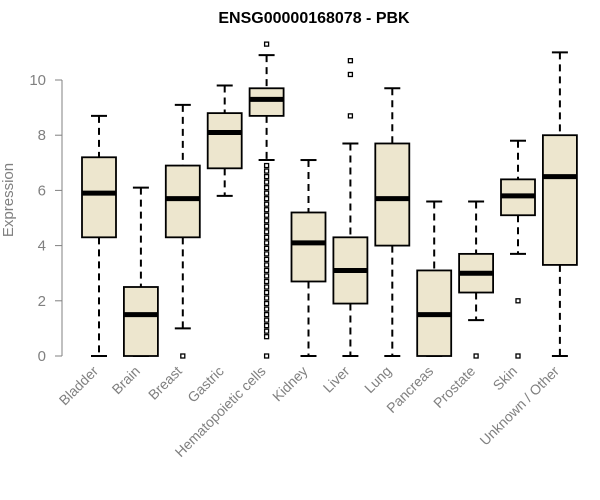 This screenshot has height=500, width=600. Describe the element at coordinates (126, 380) in the screenshot. I see `x-tick-label: Brain` at that location.